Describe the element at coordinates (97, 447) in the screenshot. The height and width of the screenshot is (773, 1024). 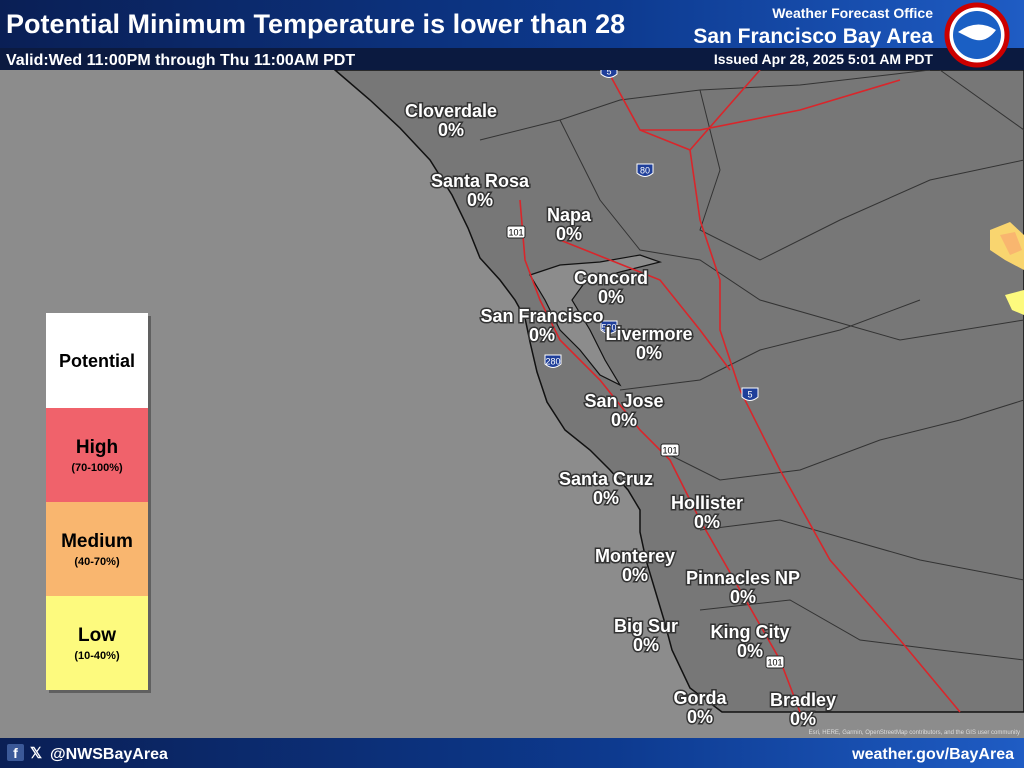
I see `legend-label: High` at that location.